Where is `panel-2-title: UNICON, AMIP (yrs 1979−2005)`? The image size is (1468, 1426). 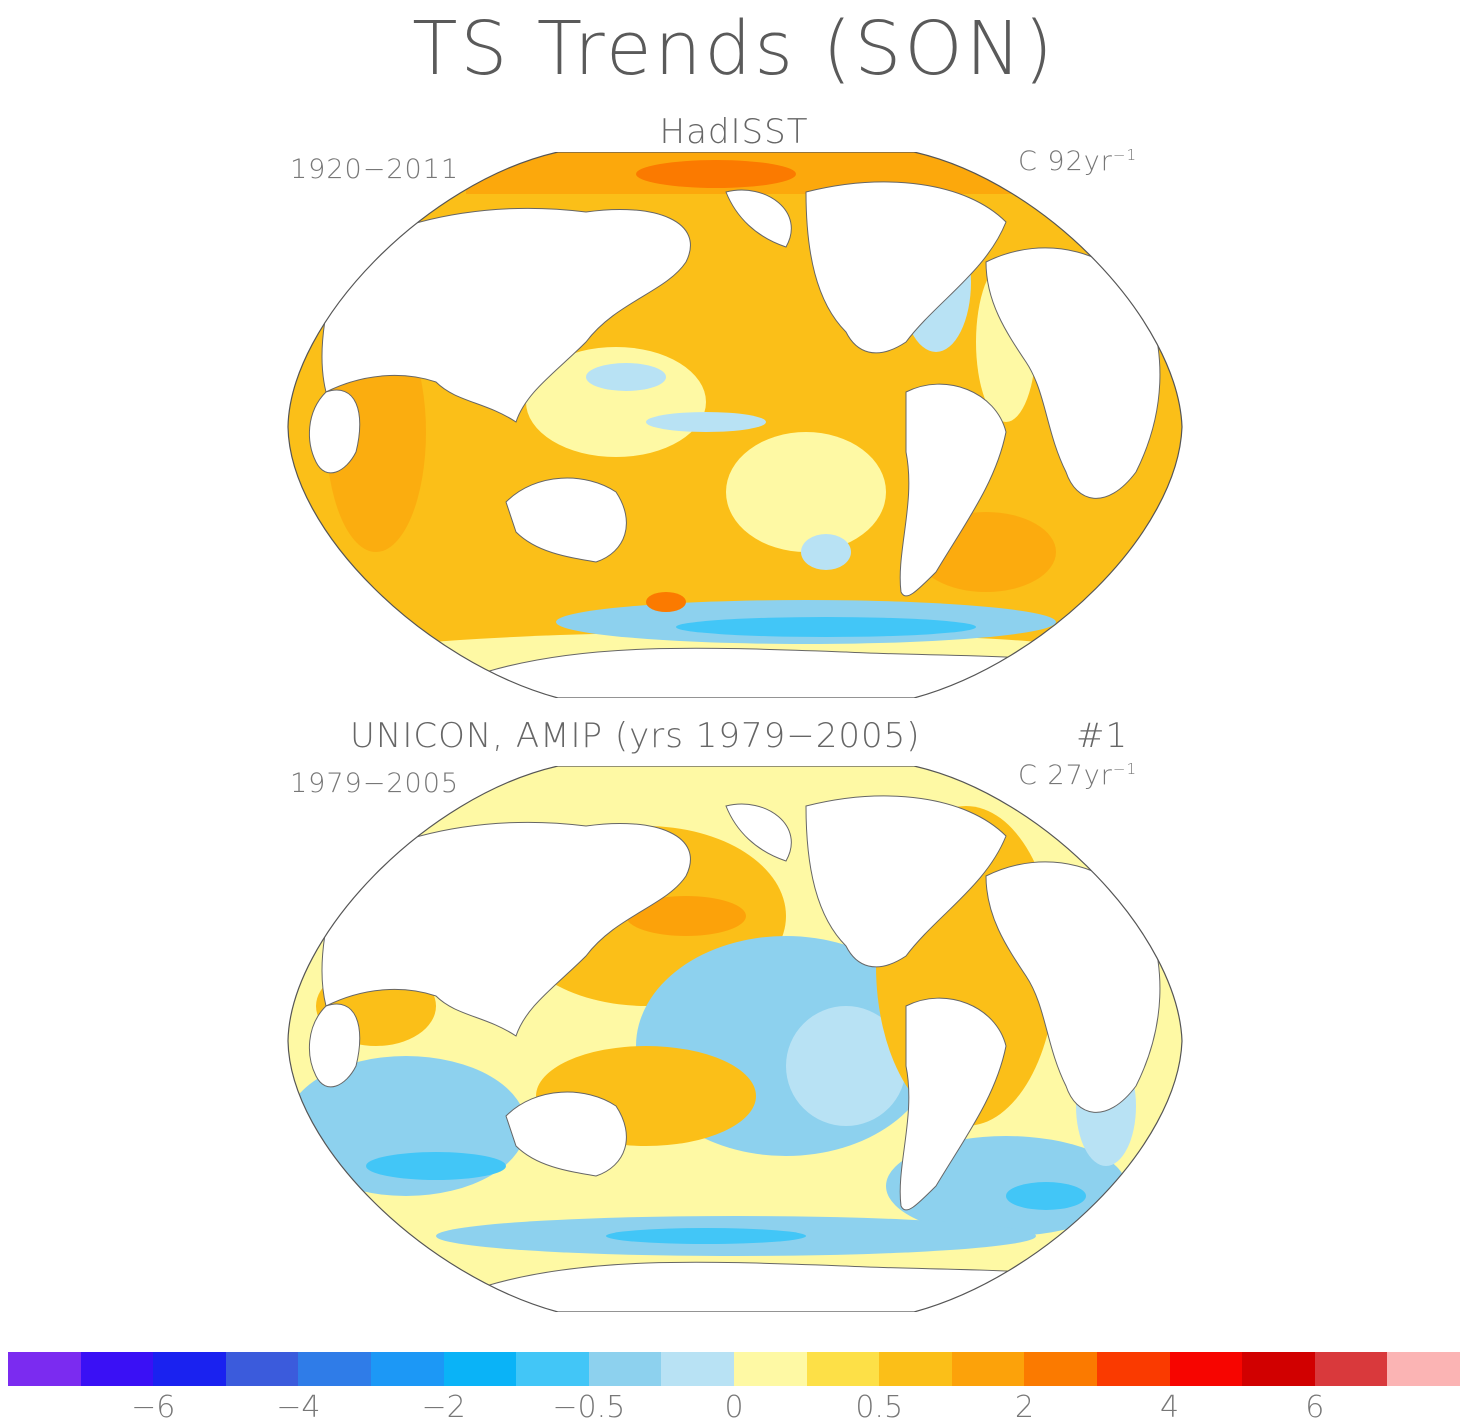
panel-2-title: UNICON, AMIP (yrs 1979−2005) is located at coordinates (635, 736).